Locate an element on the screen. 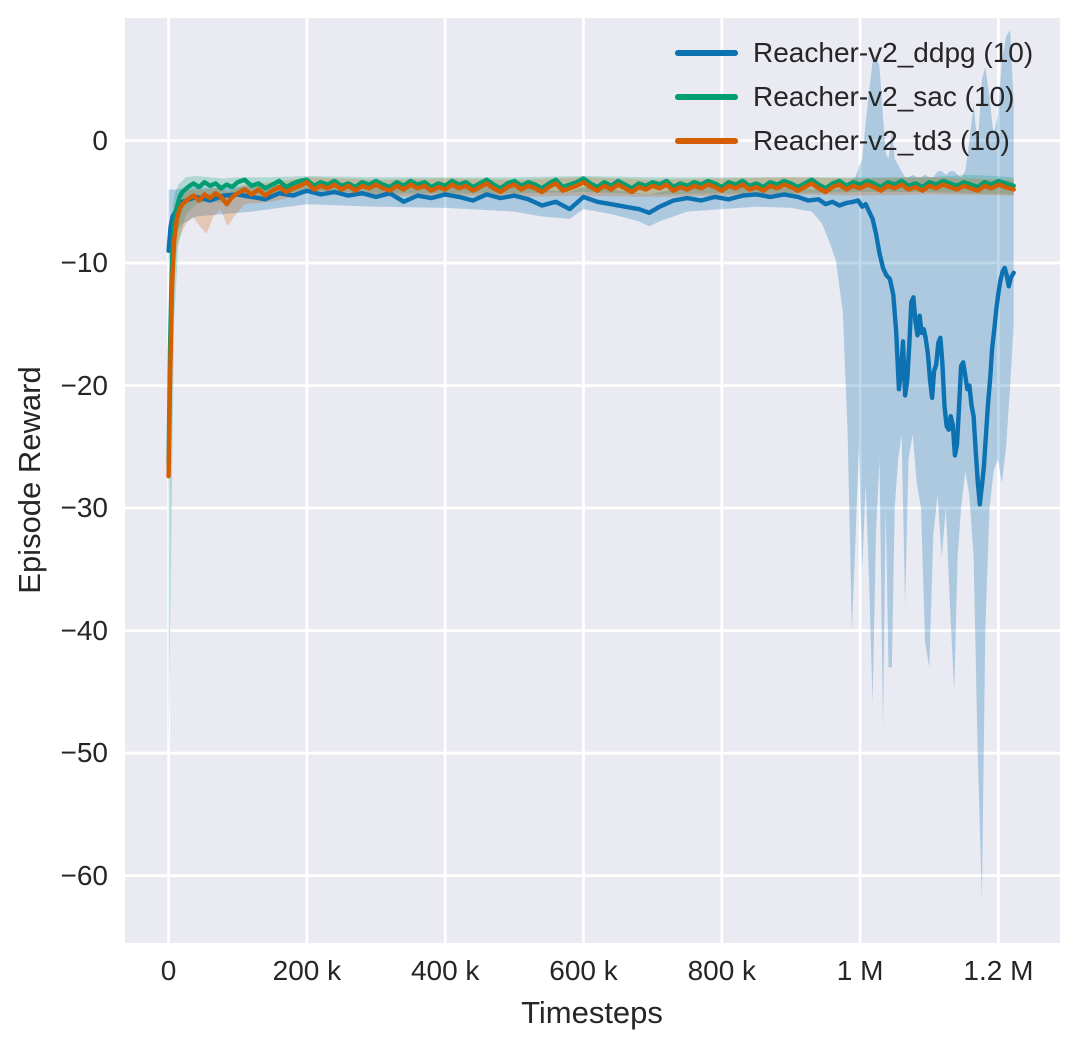 This screenshot has width=1076, height=1049. y-tick-label-1: −10 is located at coordinates (84, 263).